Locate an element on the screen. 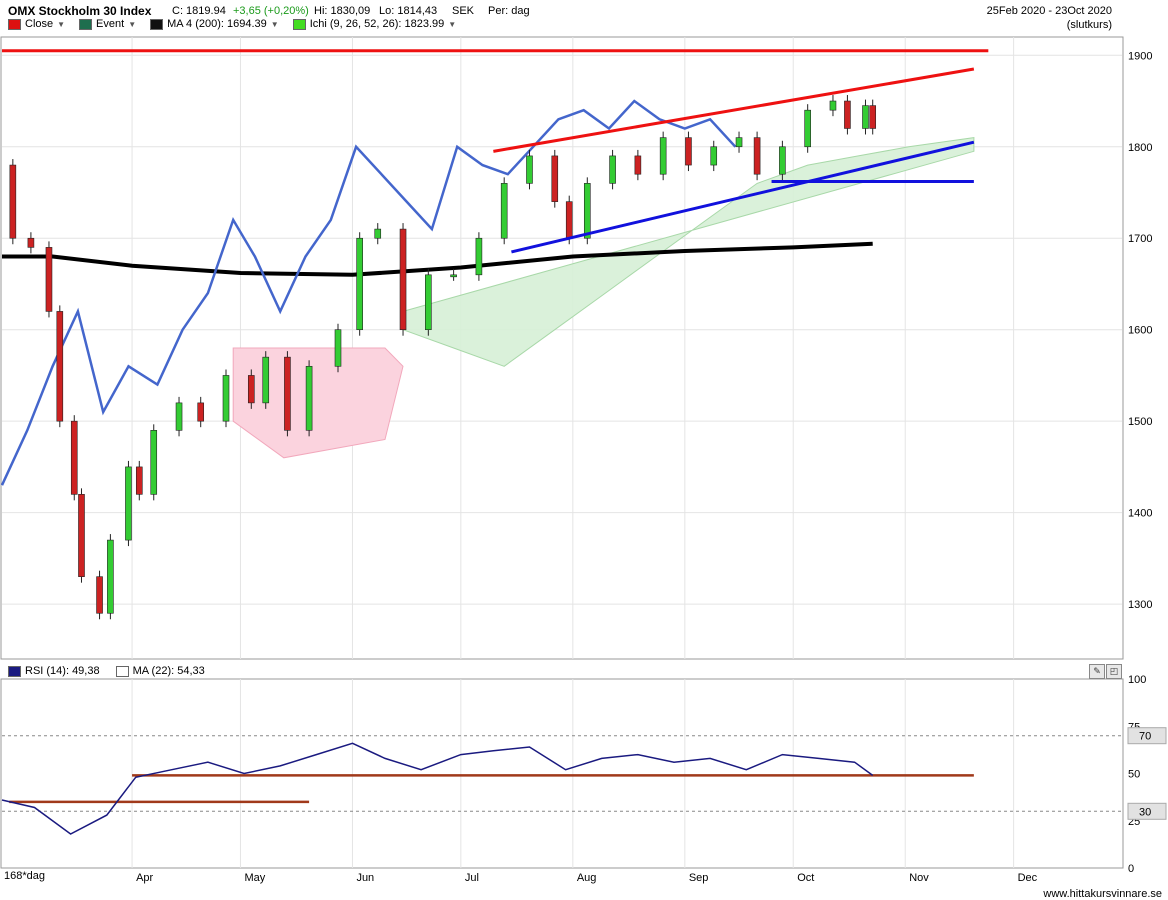 The image size is (1168, 900). x-tick-label: Jun is located at coordinates (365, 878).